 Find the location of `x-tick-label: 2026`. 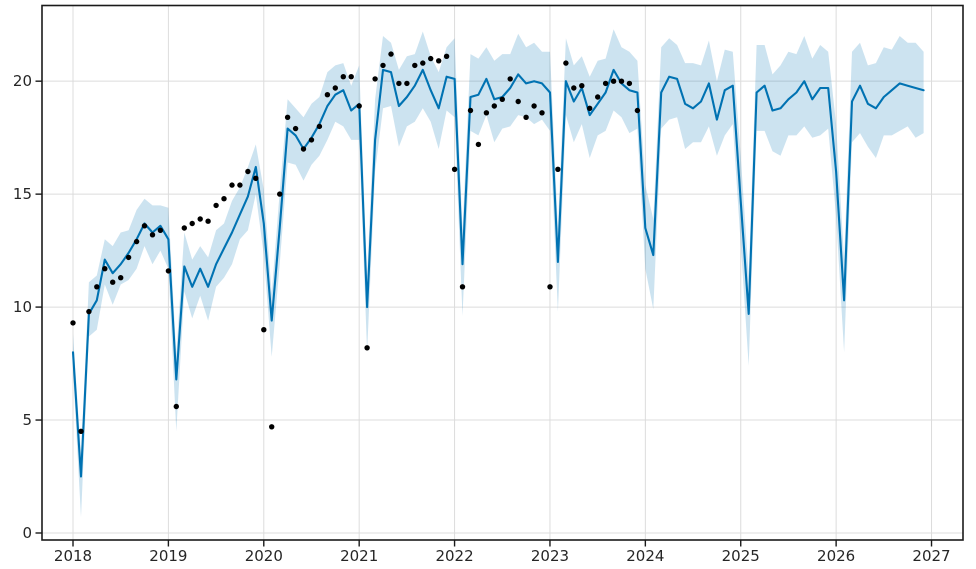

x-tick-label: 2026 is located at coordinates (836, 556).